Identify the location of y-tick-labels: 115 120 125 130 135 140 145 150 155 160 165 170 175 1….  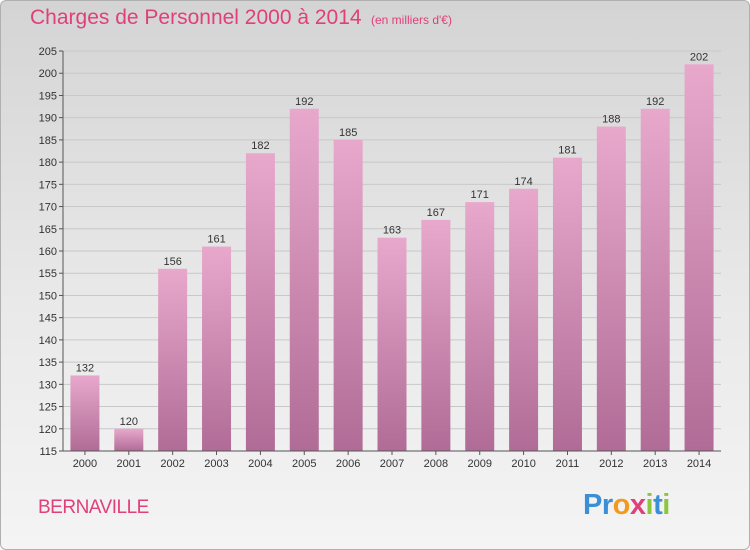
(51, 252).